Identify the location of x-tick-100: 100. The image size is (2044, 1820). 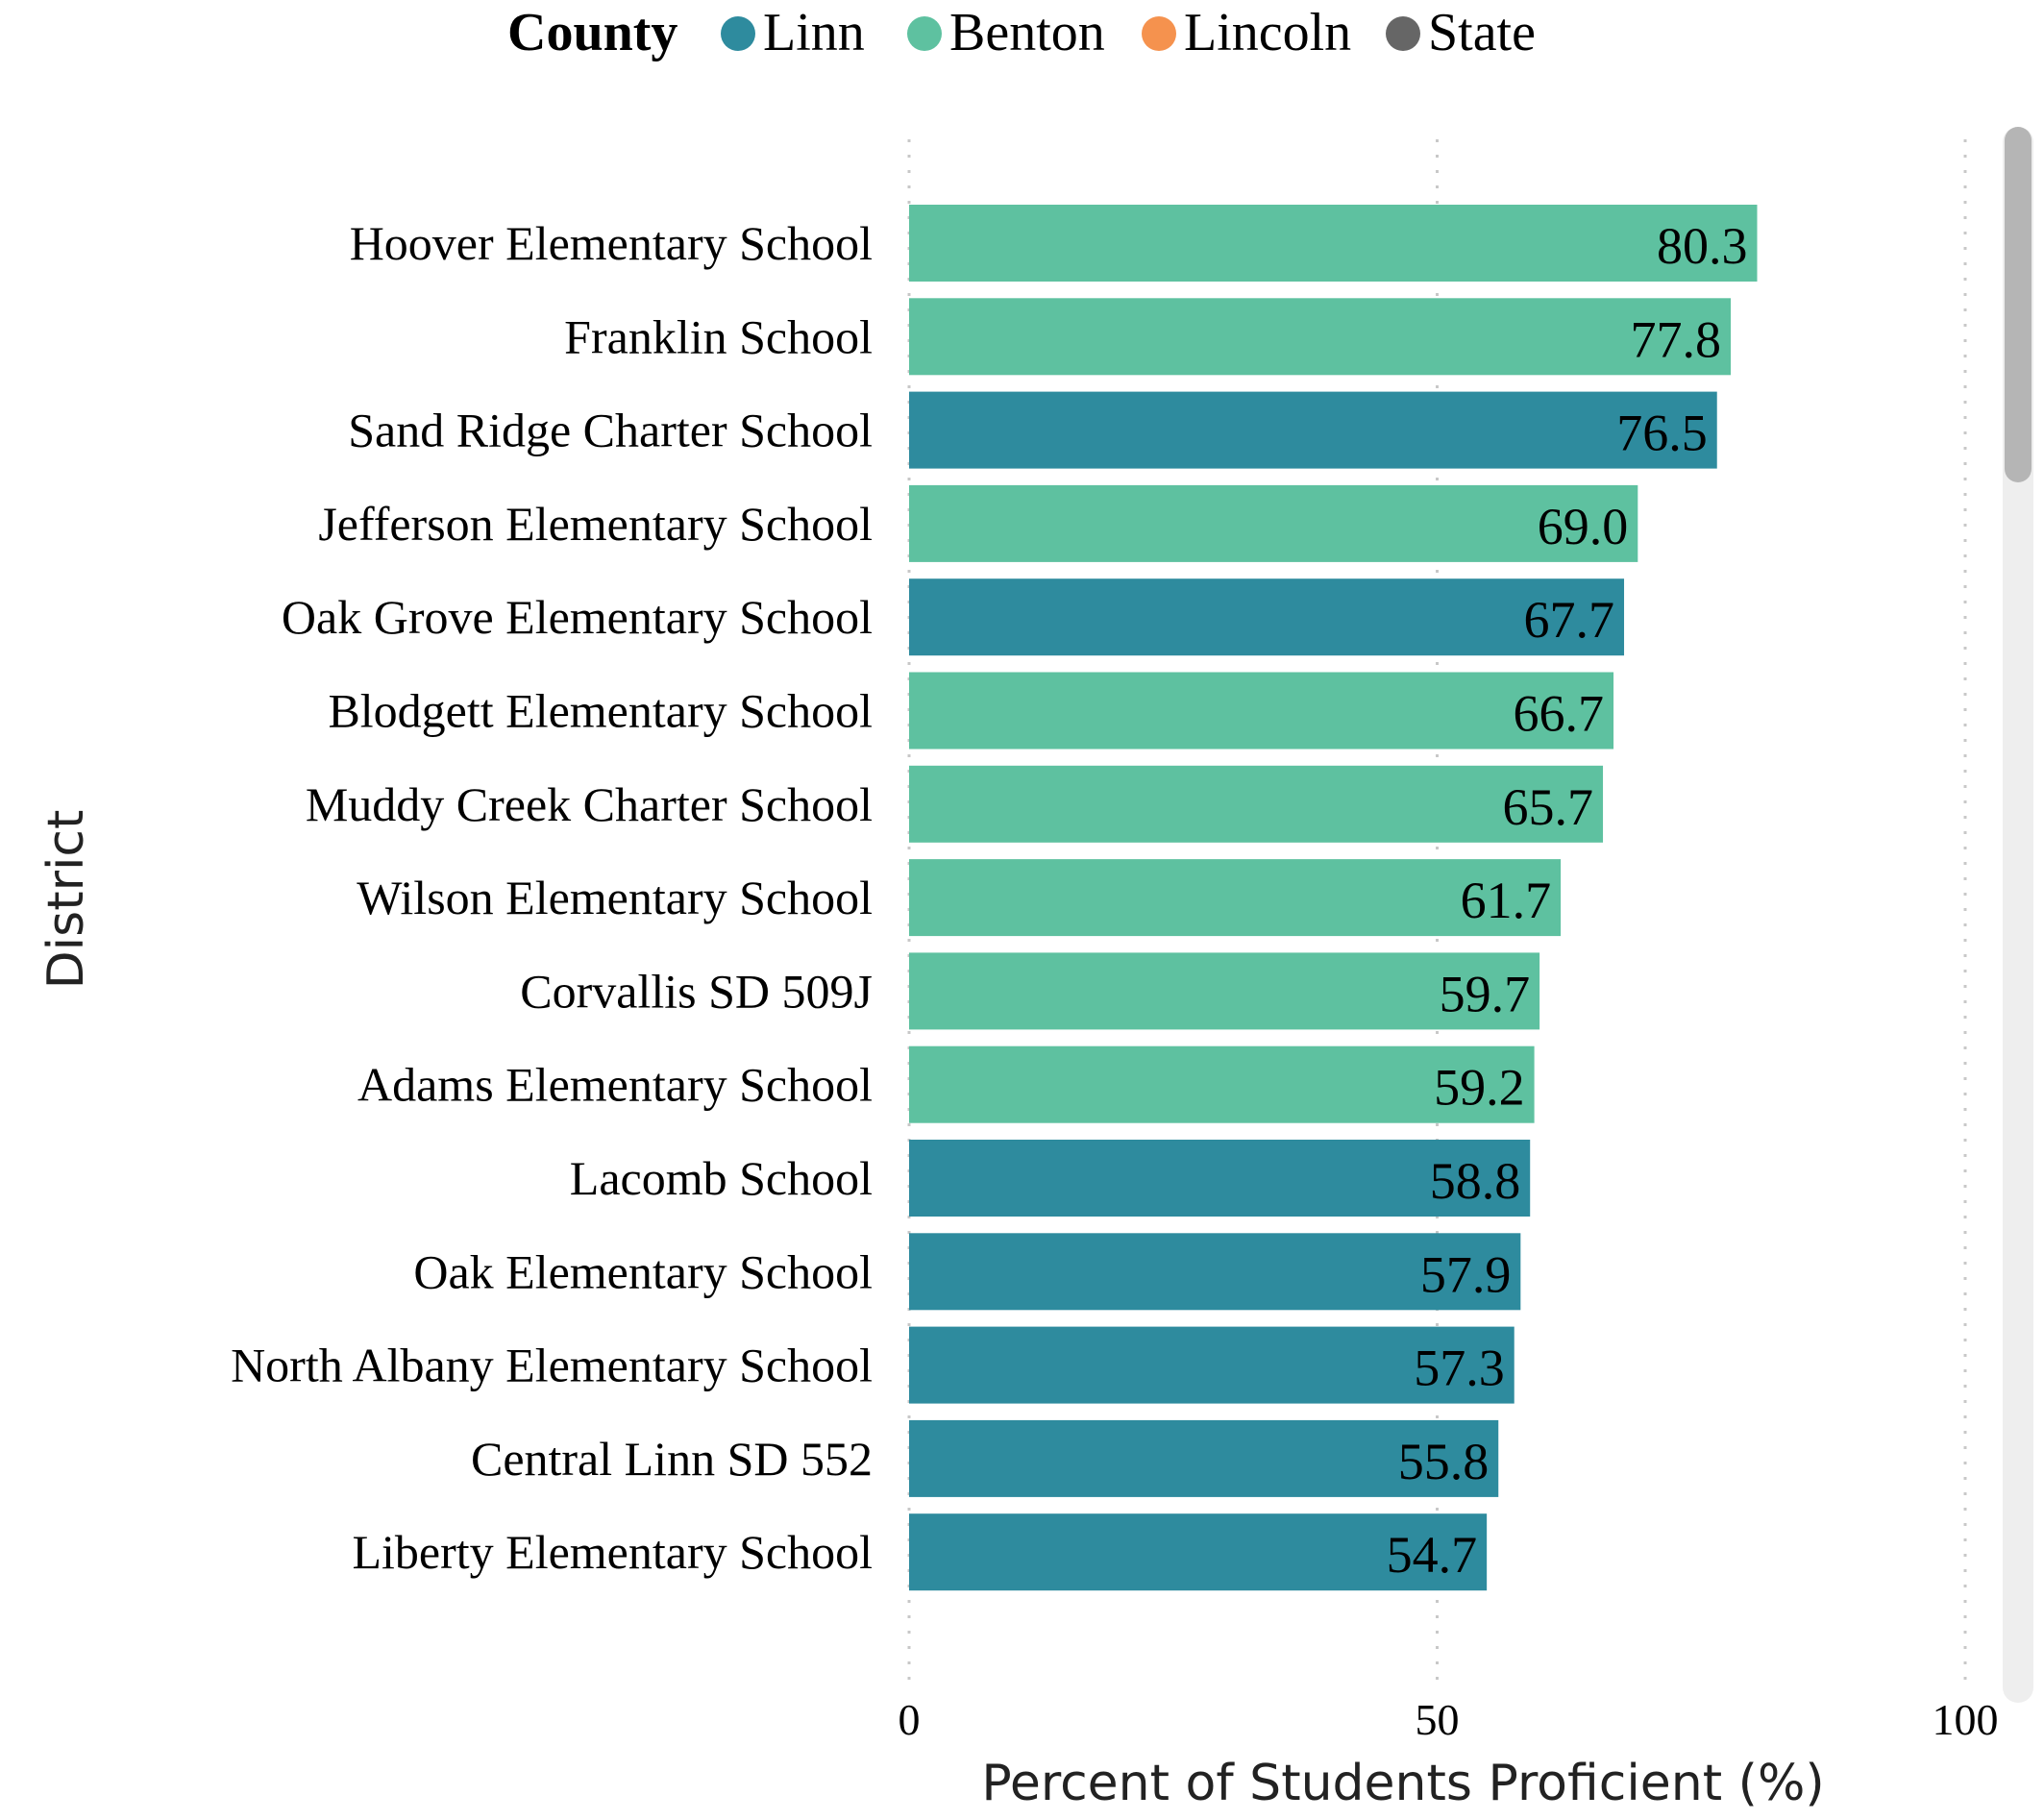
(1966, 1720).